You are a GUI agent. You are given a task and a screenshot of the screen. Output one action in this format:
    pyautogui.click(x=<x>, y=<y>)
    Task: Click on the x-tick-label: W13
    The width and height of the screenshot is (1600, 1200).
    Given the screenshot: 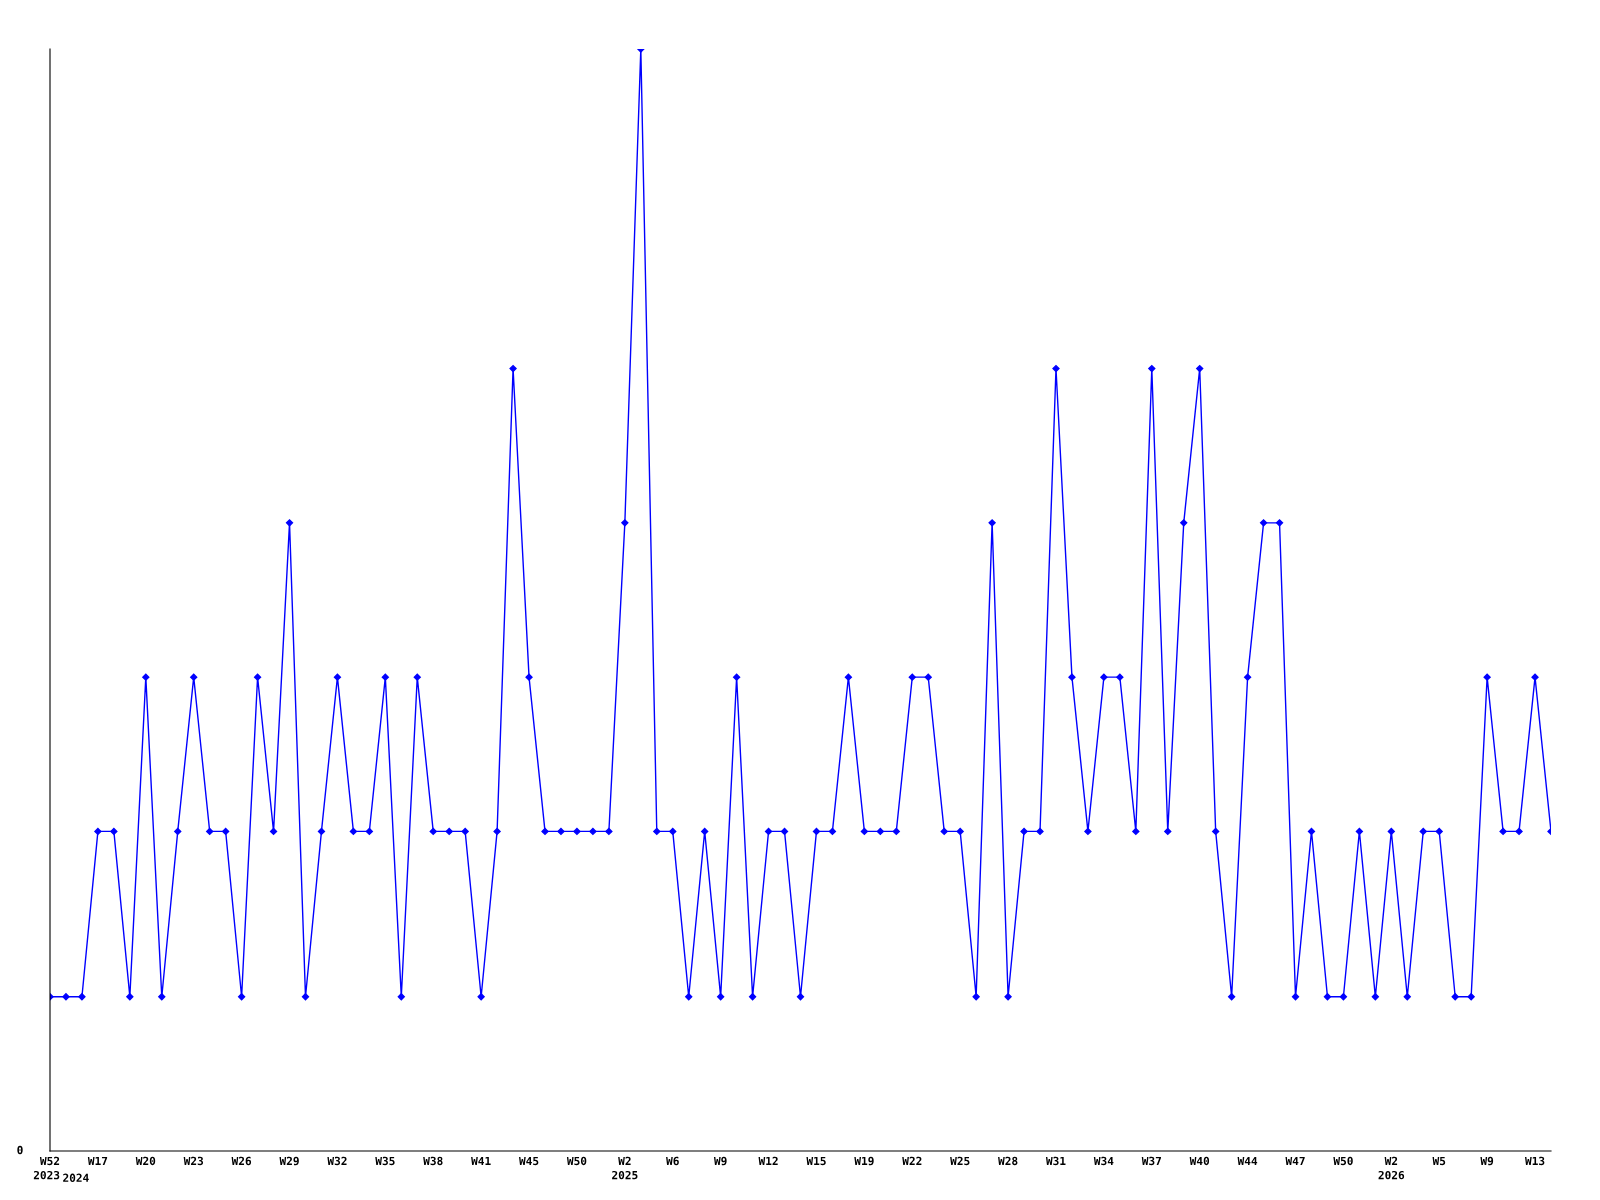 What is the action you would take?
    pyautogui.click(x=1535, y=1161)
    